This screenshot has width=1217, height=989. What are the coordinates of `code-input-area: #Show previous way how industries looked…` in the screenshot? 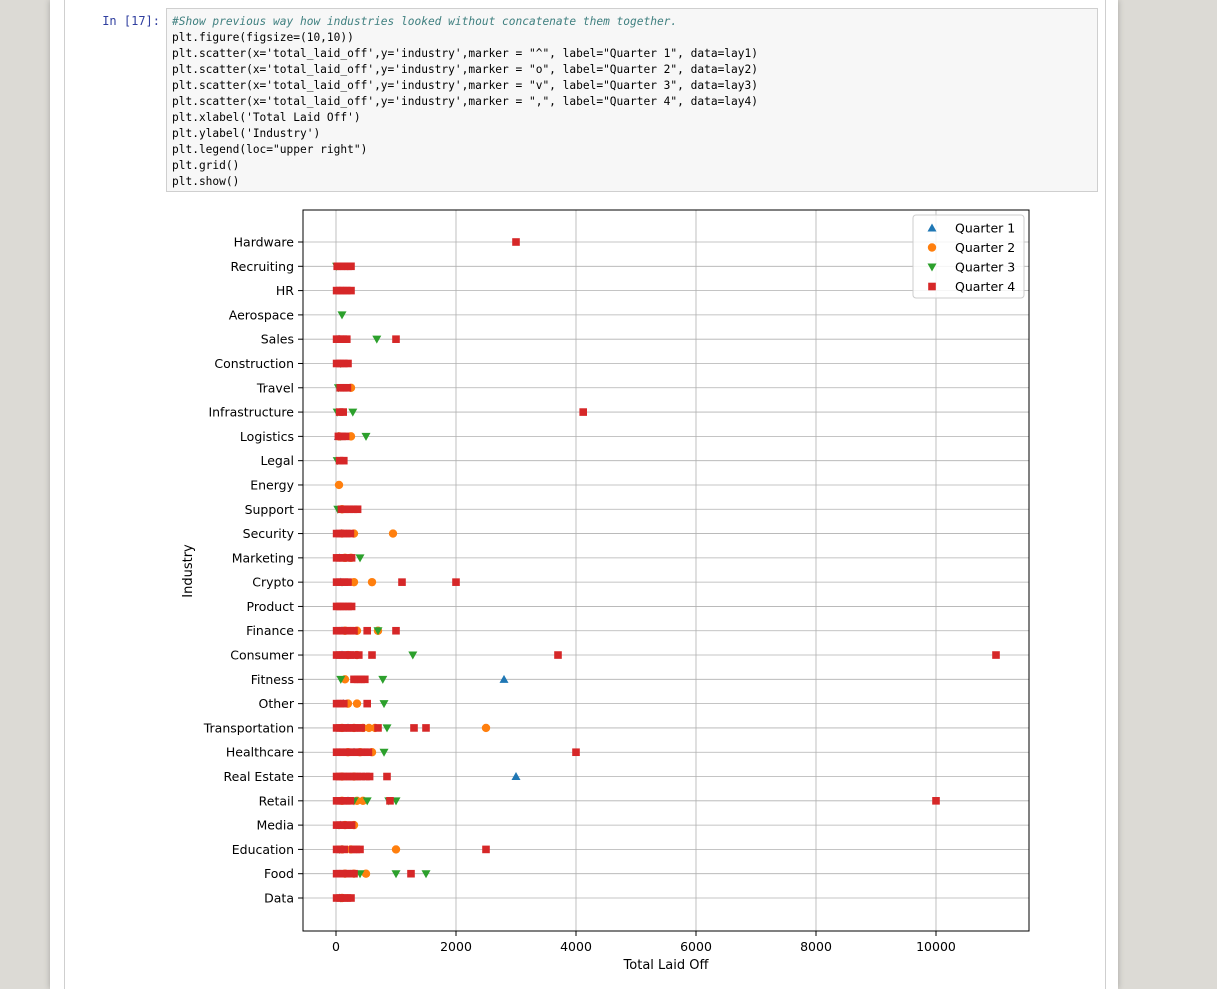 It's located at (632, 100).